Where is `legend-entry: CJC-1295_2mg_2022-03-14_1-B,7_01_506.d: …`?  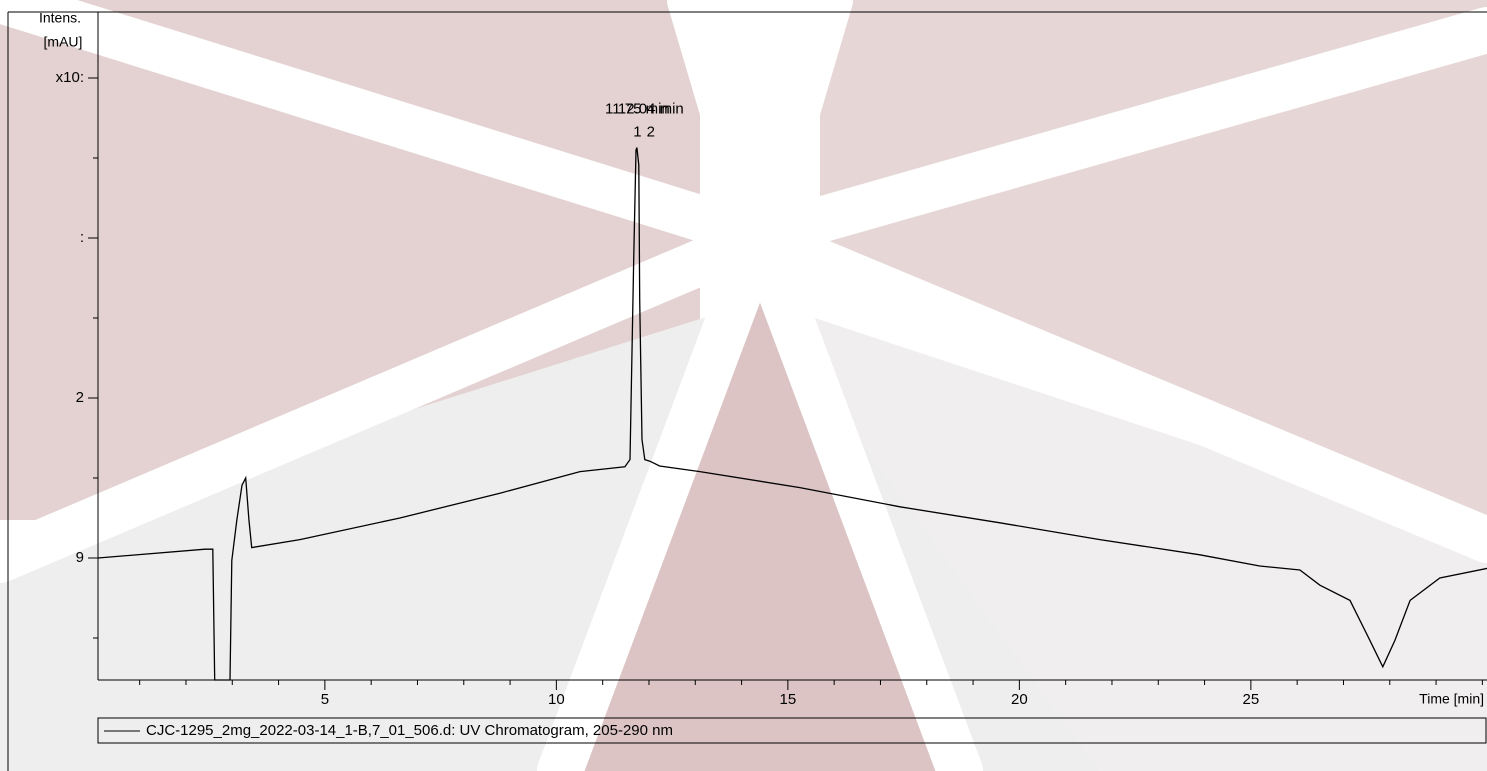
legend-entry: CJC-1295_2mg_2022-03-14_1-B,7_01_506.d: … is located at coordinates (409, 730).